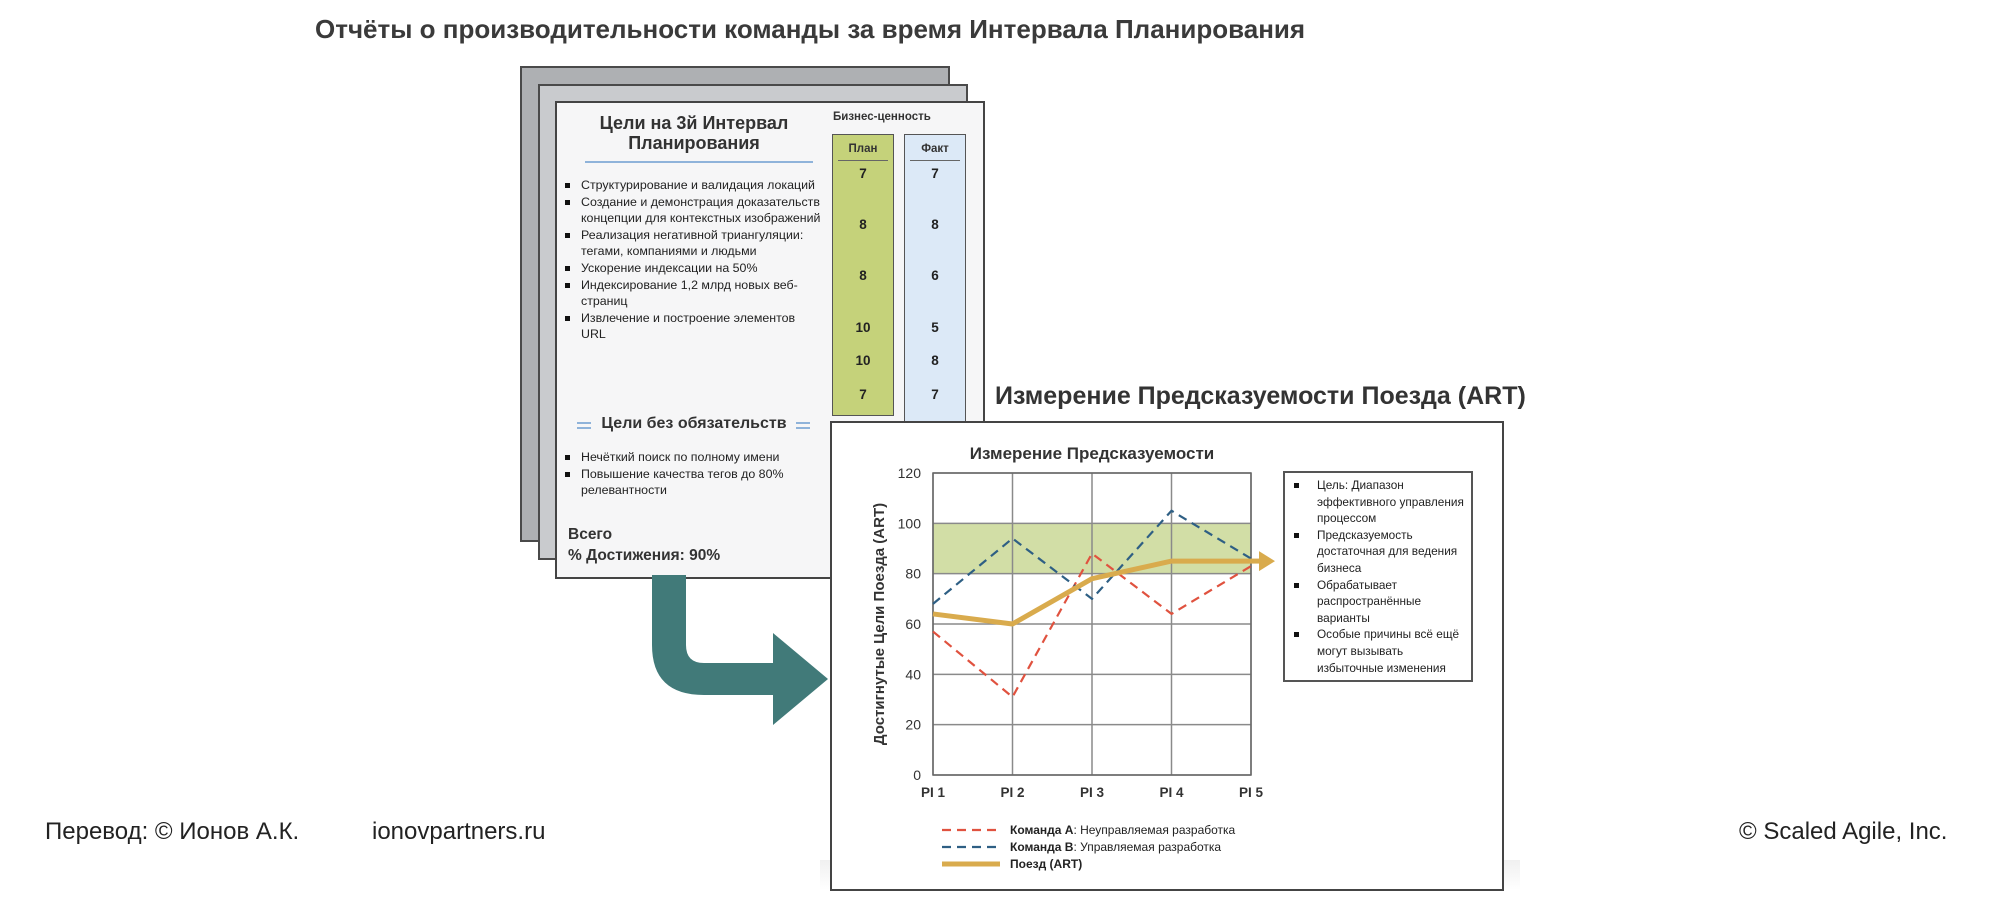 The width and height of the screenshot is (2000, 917). I want to click on uncommitted-title: Цели без обязательств, so click(694, 423).